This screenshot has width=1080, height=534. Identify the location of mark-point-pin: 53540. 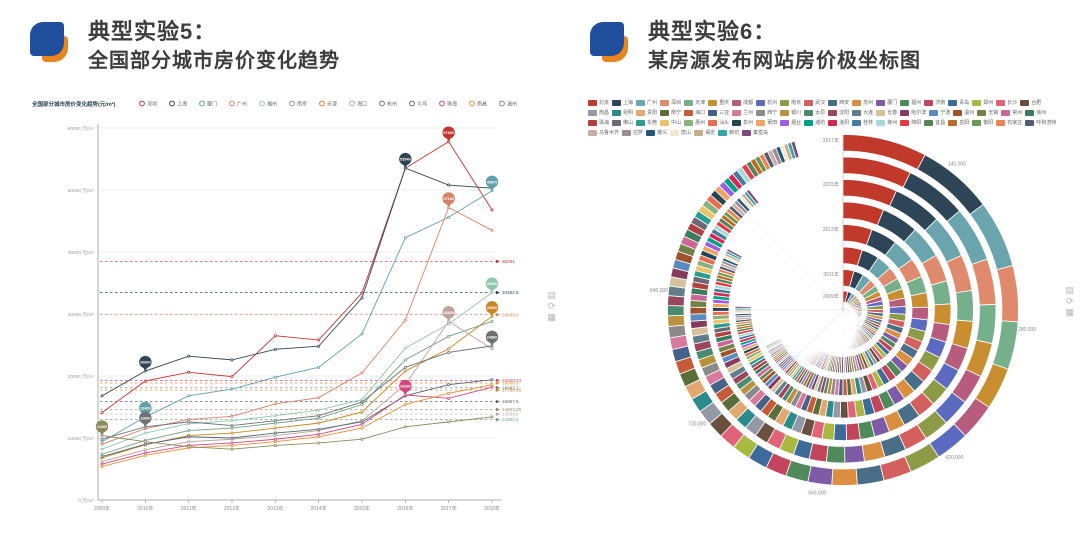
(405, 160).